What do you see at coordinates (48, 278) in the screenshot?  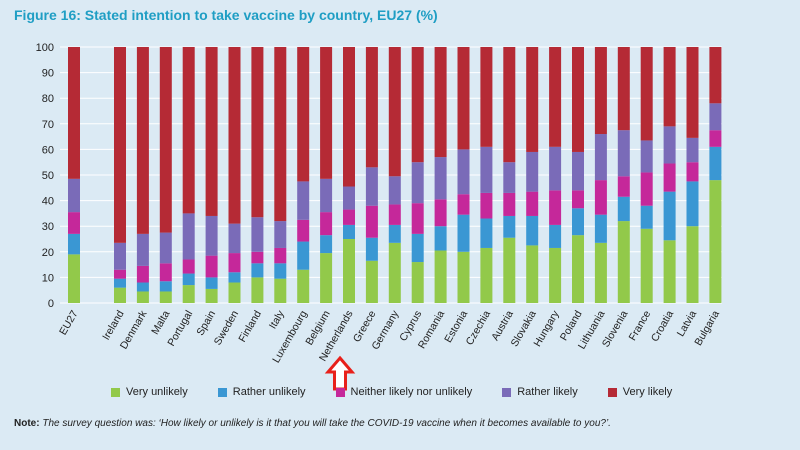 I see `y-tick-label: 10` at bounding box center [48, 278].